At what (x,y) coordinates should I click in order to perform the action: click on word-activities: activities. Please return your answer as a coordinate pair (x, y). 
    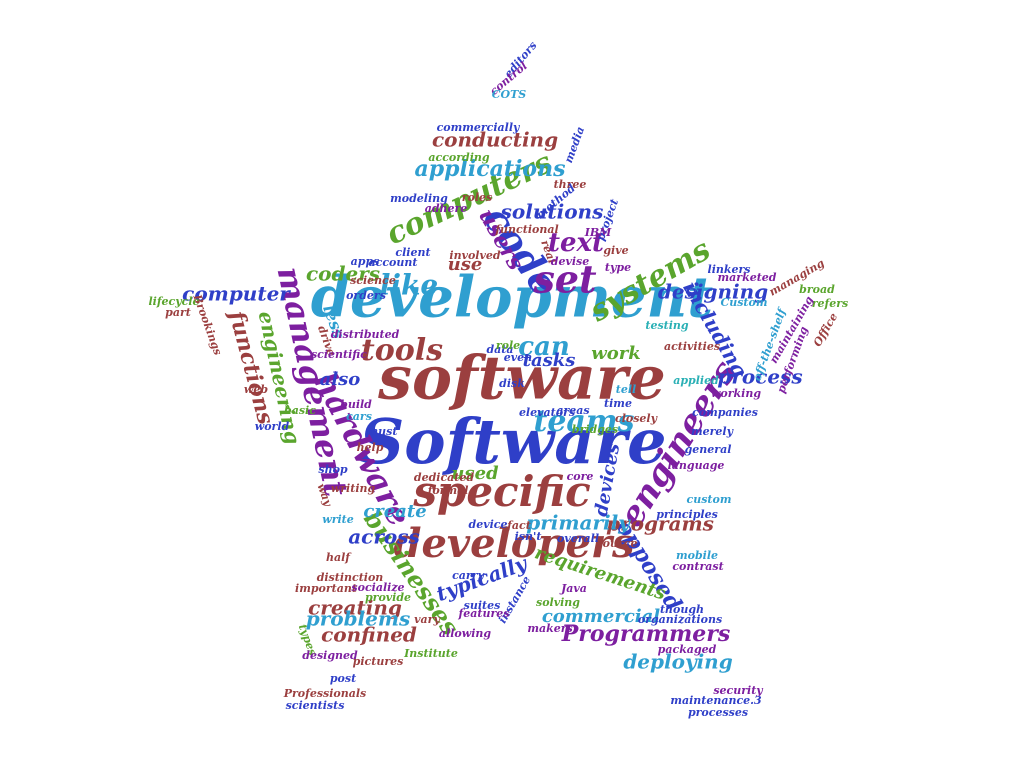
    Looking at the image, I should click on (692, 346).